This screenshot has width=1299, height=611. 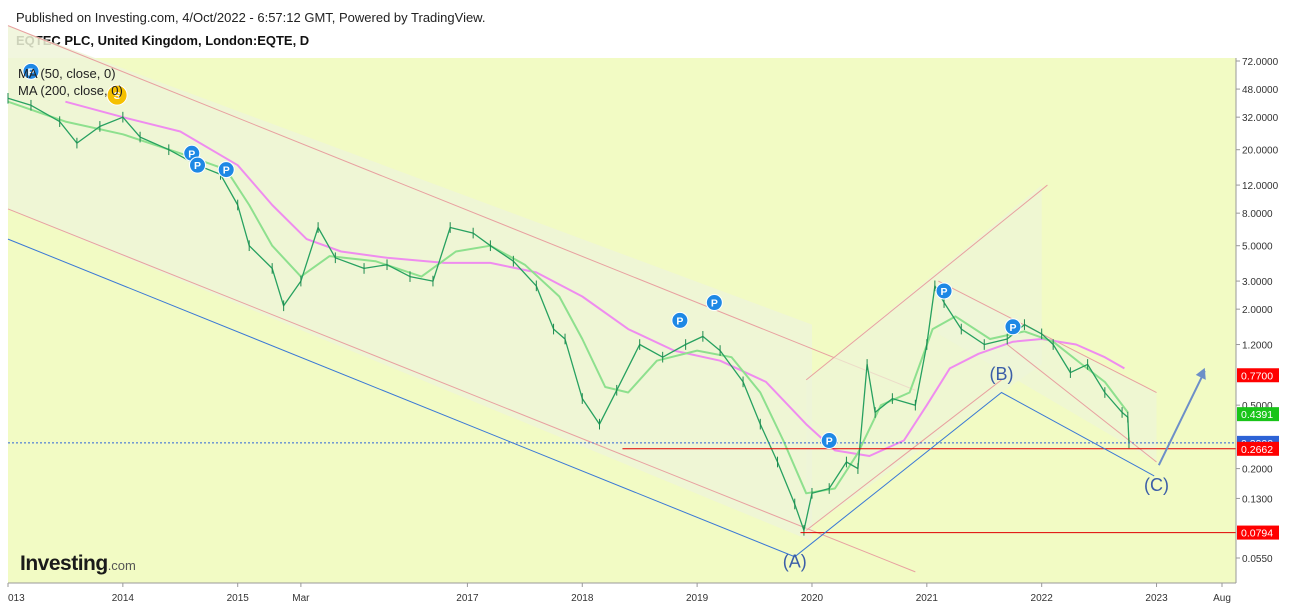 What do you see at coordinates (123, 598) in the screenshot?
I see `x-tick-label: 2014` at bounding box center [123, 598].